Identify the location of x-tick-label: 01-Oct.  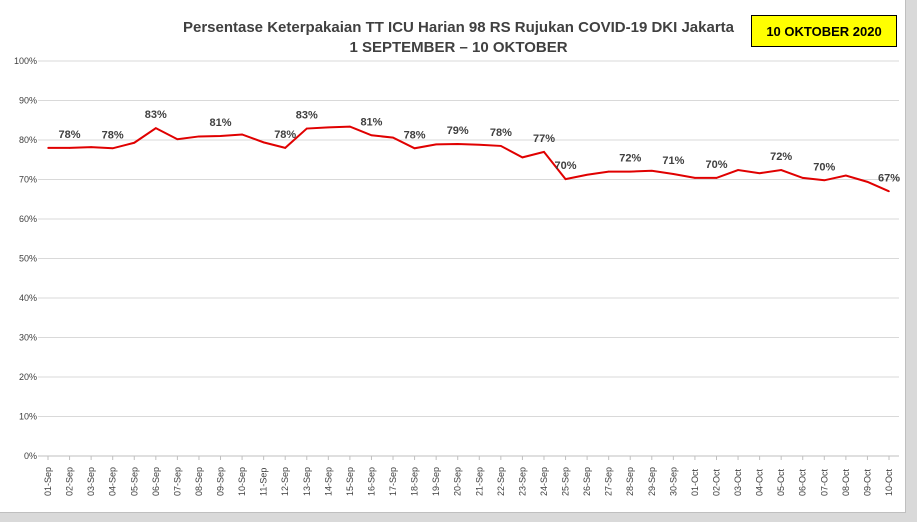
(695, 482).